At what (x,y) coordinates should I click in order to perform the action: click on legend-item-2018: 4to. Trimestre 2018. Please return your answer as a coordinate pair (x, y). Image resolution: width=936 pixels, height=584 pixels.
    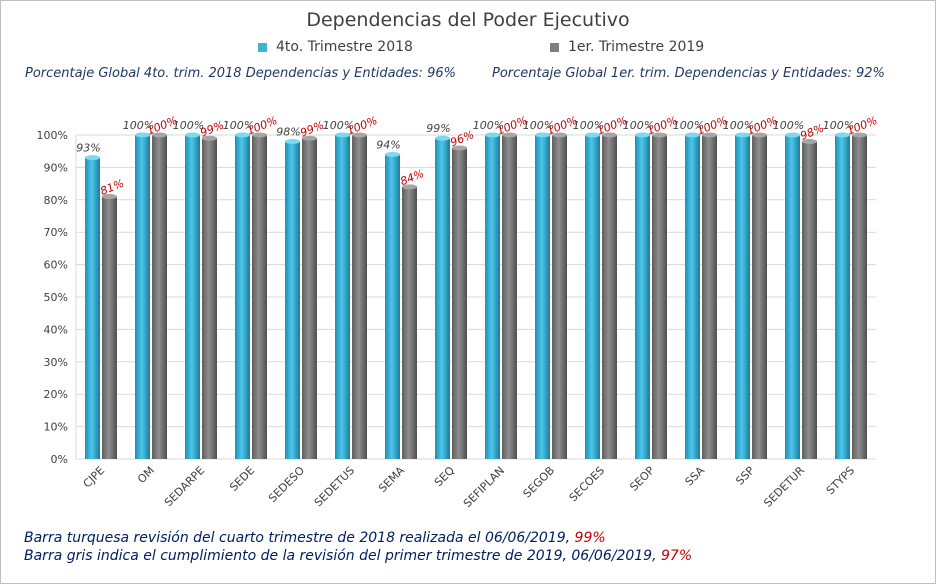
    Looking at the image, I should click on (335, 47).